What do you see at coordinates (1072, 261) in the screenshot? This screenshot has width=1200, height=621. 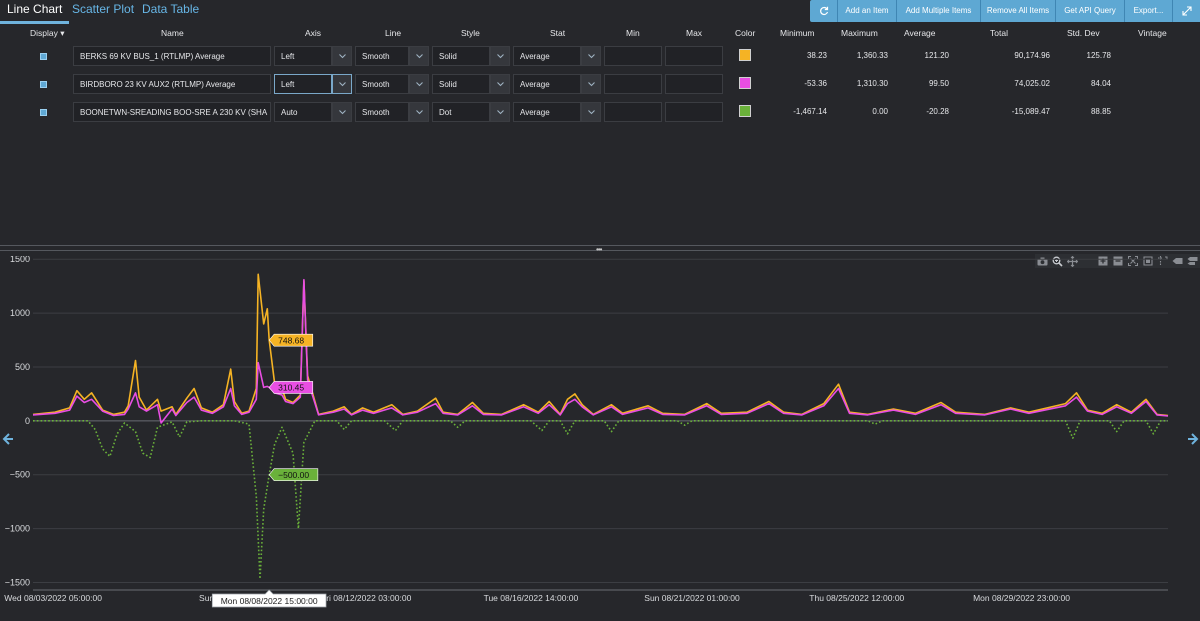 I see `pan-icon` at bounding box center [1072, 261].